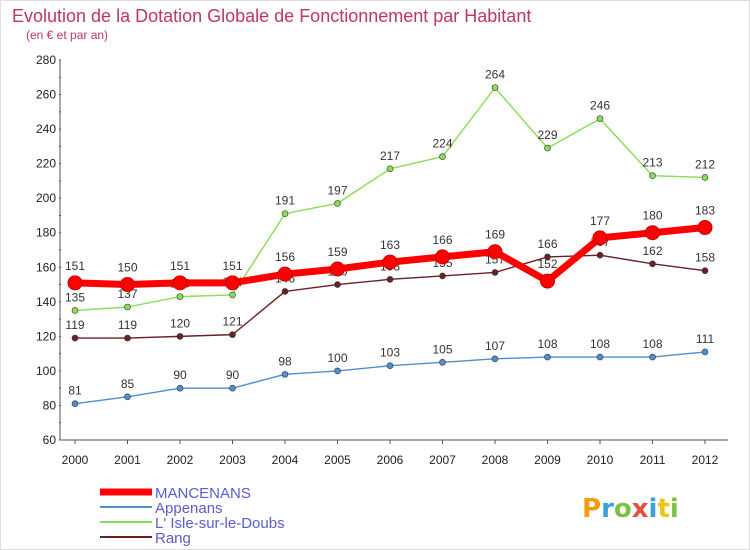  Describe the element at coordinates (46, 267) in the screenshot. I see `y-tick-label: 160` at that location.